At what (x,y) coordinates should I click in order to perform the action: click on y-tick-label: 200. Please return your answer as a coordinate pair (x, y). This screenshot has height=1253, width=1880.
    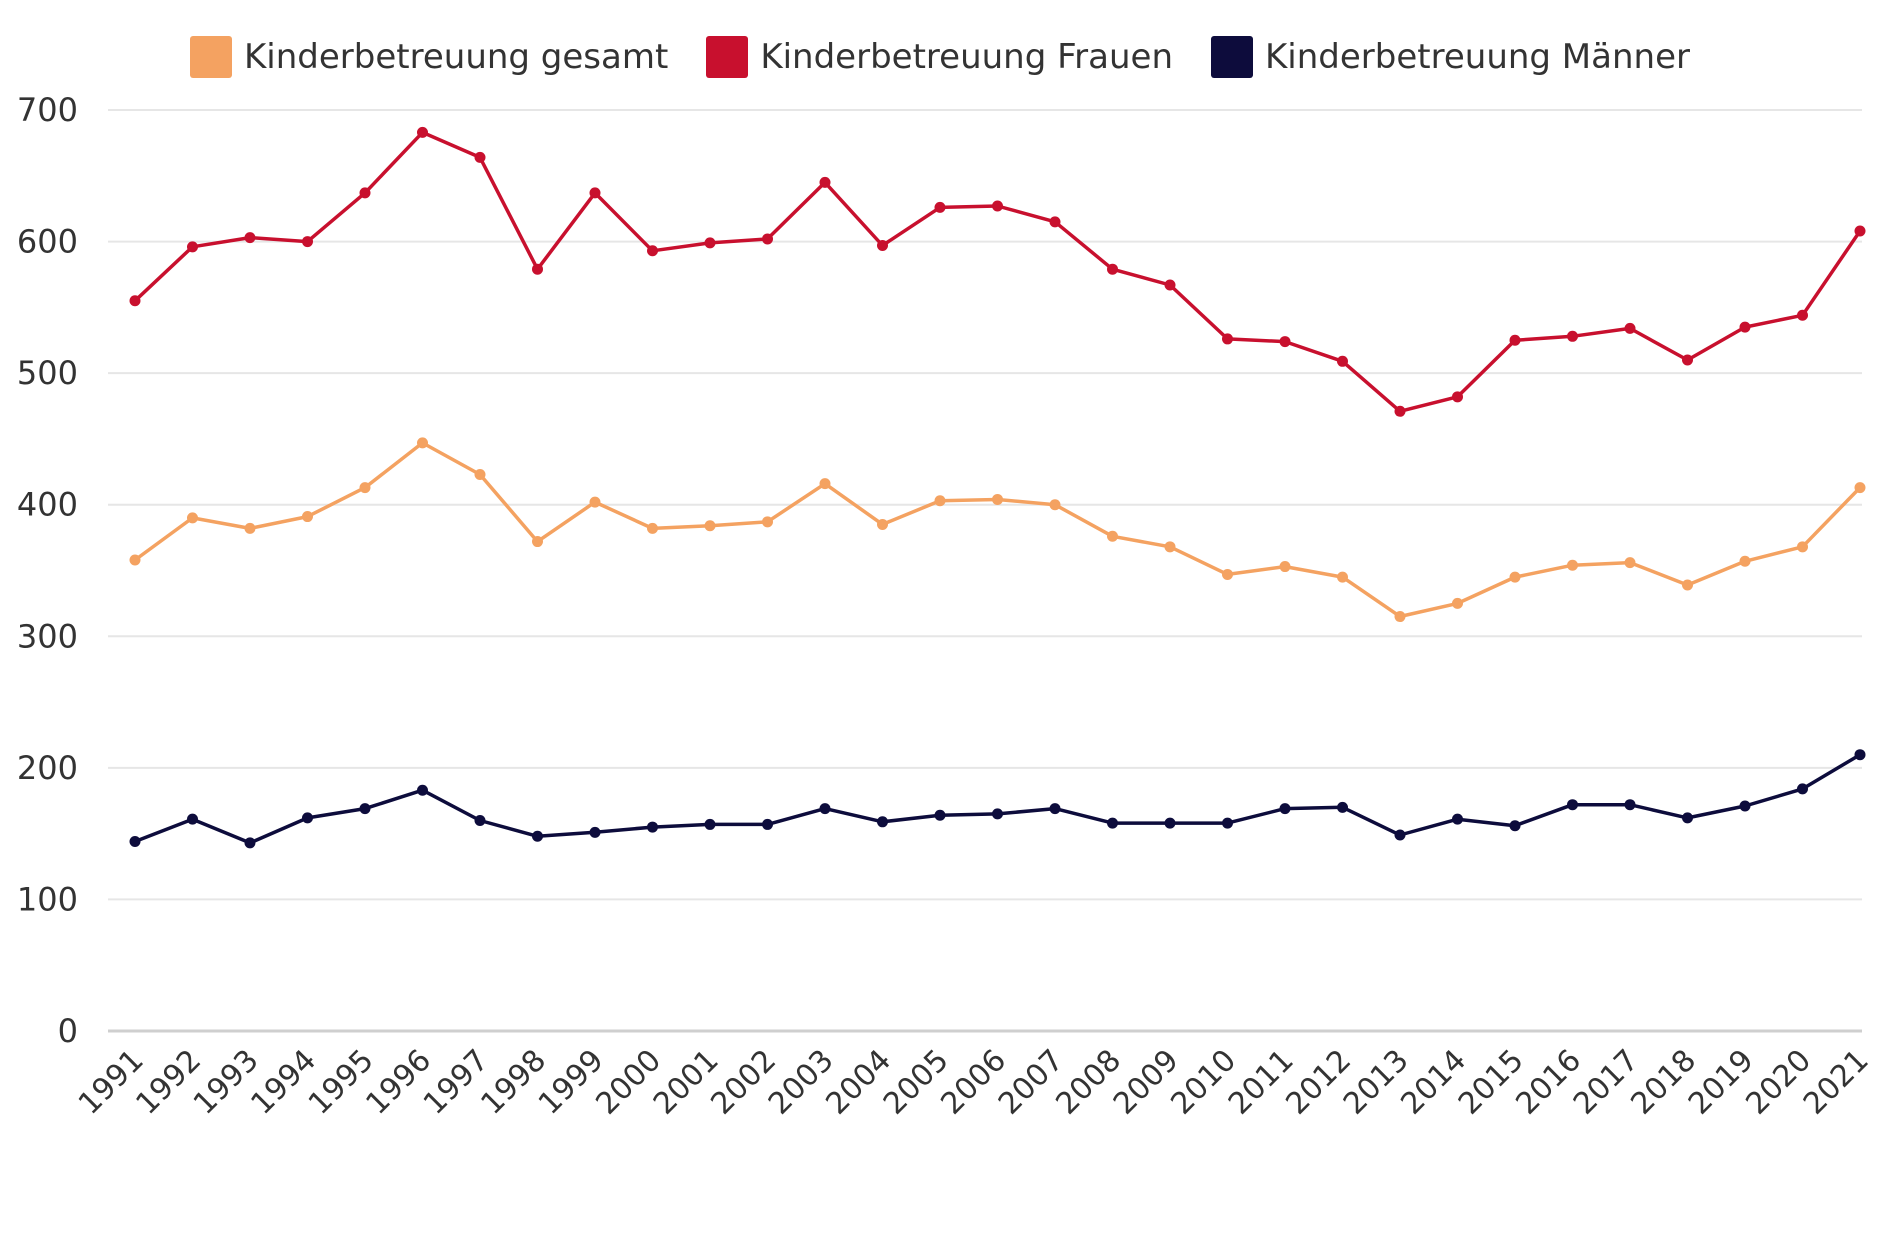
    Looking at the image, I should click on (47, 768).